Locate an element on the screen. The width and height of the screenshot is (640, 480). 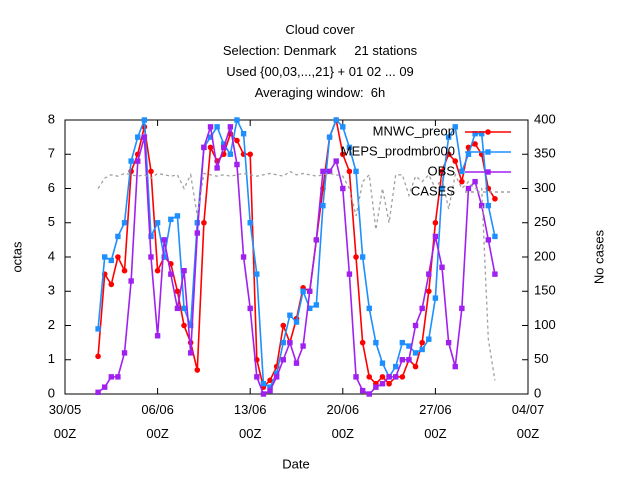
legend-label: MEPS_prodmbr000 is located at coordinates (398, 150).